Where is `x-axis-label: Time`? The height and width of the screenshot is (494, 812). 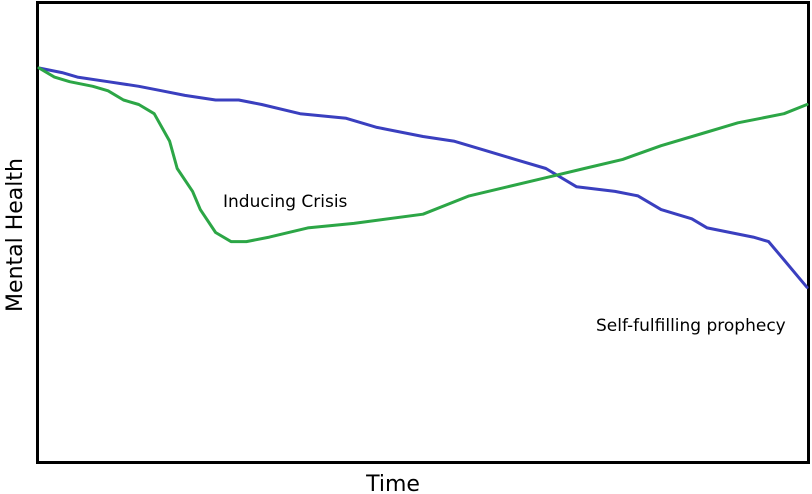 x-axis-label: Time is located at coordinates (392, 483).